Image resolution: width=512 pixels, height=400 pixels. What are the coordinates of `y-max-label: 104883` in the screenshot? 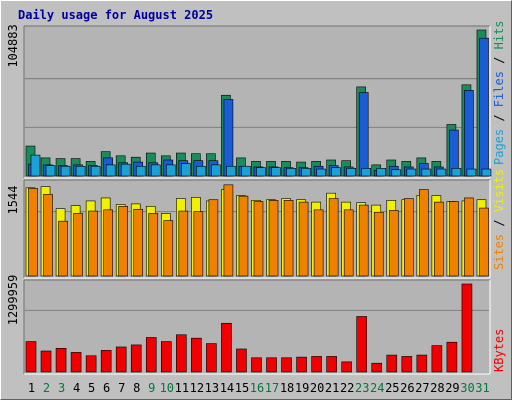 It's located at (13, 45).